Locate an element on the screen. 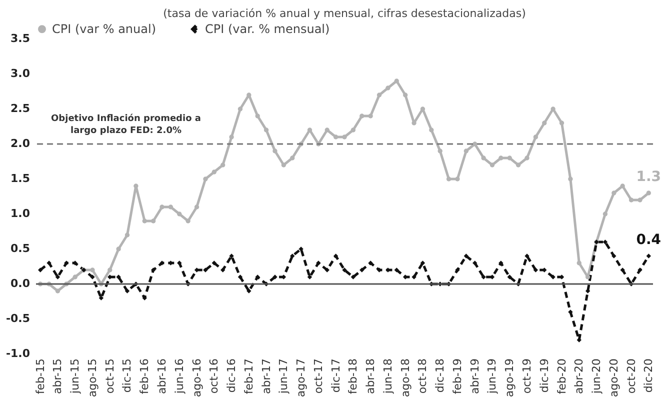 This screenshot has width=671, height=402. y-tick-label: 2.5 is located at coordinates (20, 108).